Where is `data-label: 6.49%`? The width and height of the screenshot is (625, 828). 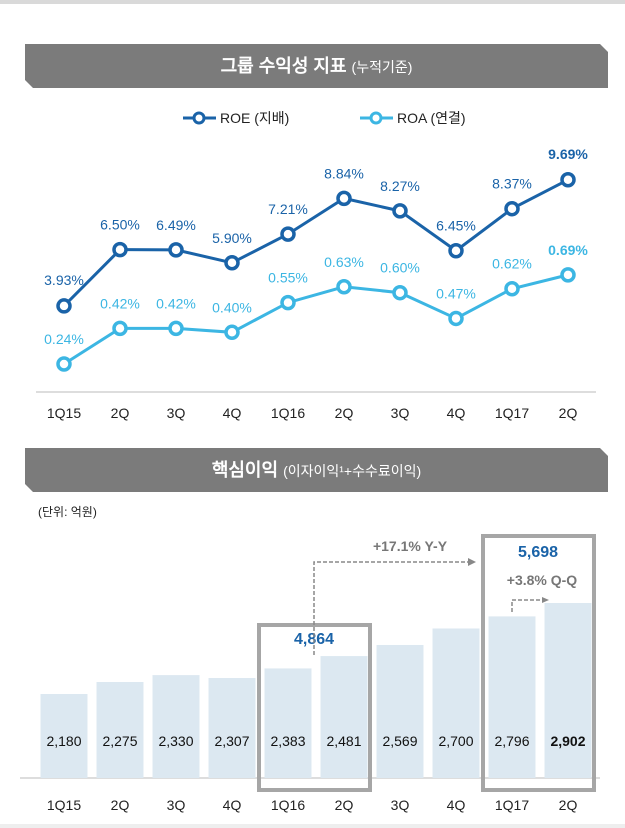
data-label: 6.49% is located at coordinates (176, 225).